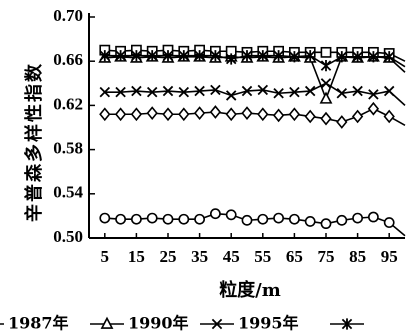  What do you see at coordinates (255, 61) in the screenshot?
I see `series-line-star` at bounding box center [255, 61].